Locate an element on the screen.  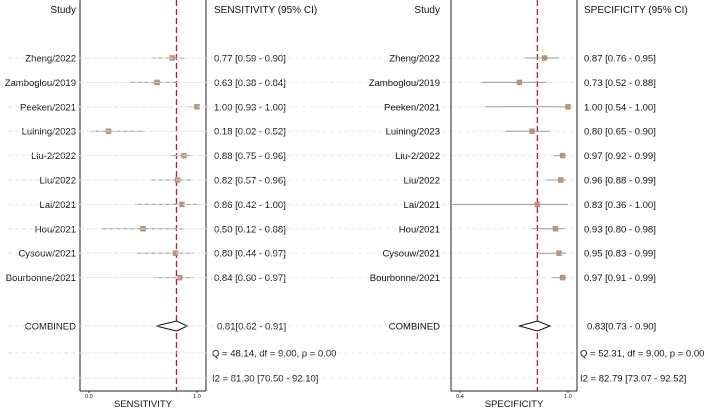
x-axis-tick-label: 0.4 is located at coordinates (460, 397).